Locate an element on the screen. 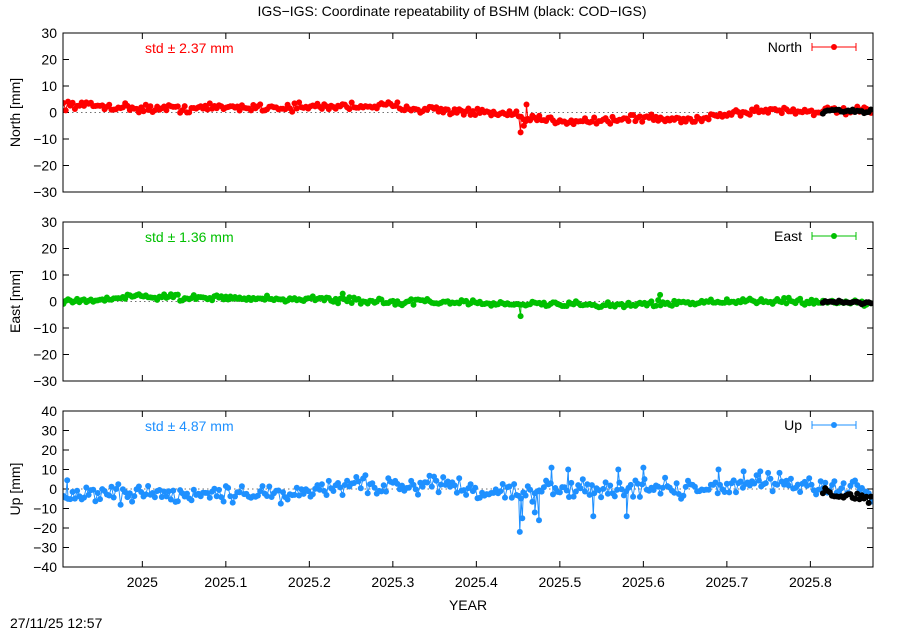 This screenshot has height=630, width=900. legend-label: Up is located at coordinates (793, 425).